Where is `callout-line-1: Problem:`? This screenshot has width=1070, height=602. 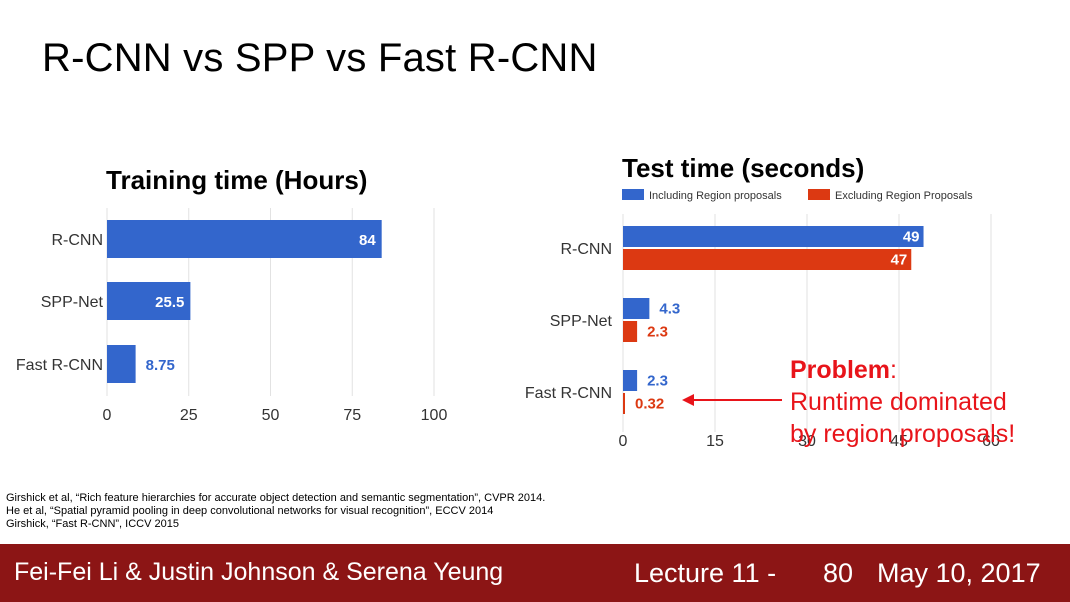 callout-line-1: Problem: is located at coordinates (843, 370).